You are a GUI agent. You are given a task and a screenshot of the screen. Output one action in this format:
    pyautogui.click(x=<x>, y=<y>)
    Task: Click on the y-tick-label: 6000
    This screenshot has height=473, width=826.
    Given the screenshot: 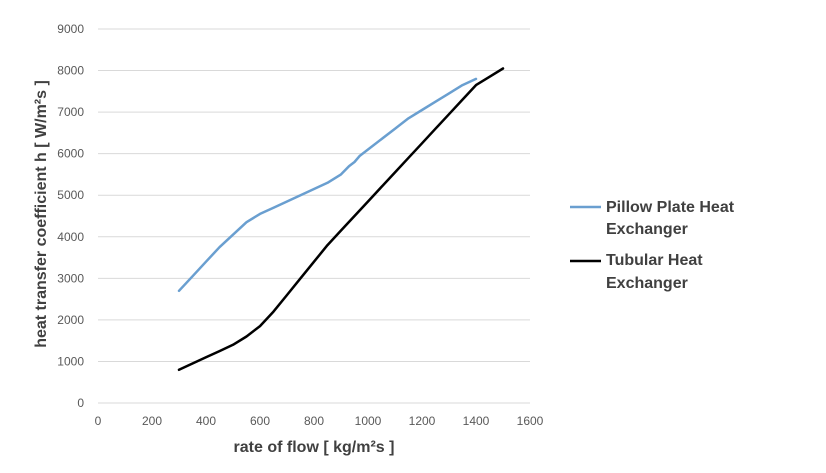 What is the action you would take?
    pyautogui.click(x=70, y=154)
    